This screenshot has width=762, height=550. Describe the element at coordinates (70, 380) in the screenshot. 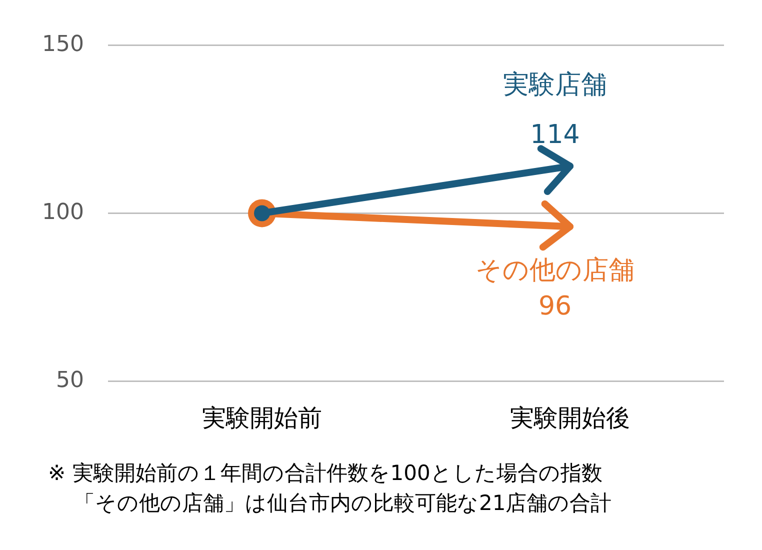

I see `y-tick-label: 50` at that location.